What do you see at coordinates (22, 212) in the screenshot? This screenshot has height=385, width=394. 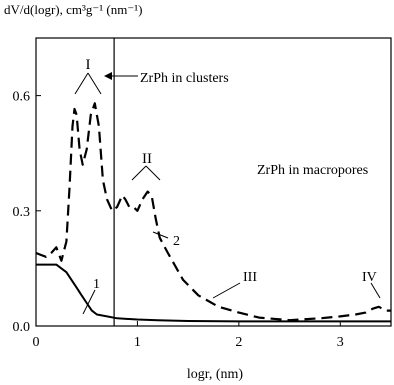 I see `y-tick-label: 0.3` at bounding box center [22, 212].